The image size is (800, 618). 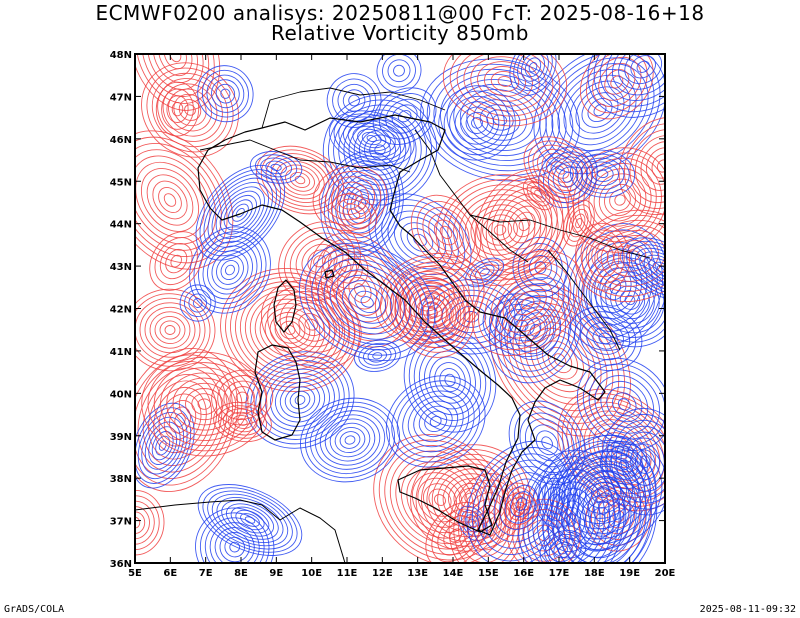 I want to click on sicily-coastline, so click(x=445, y=499).